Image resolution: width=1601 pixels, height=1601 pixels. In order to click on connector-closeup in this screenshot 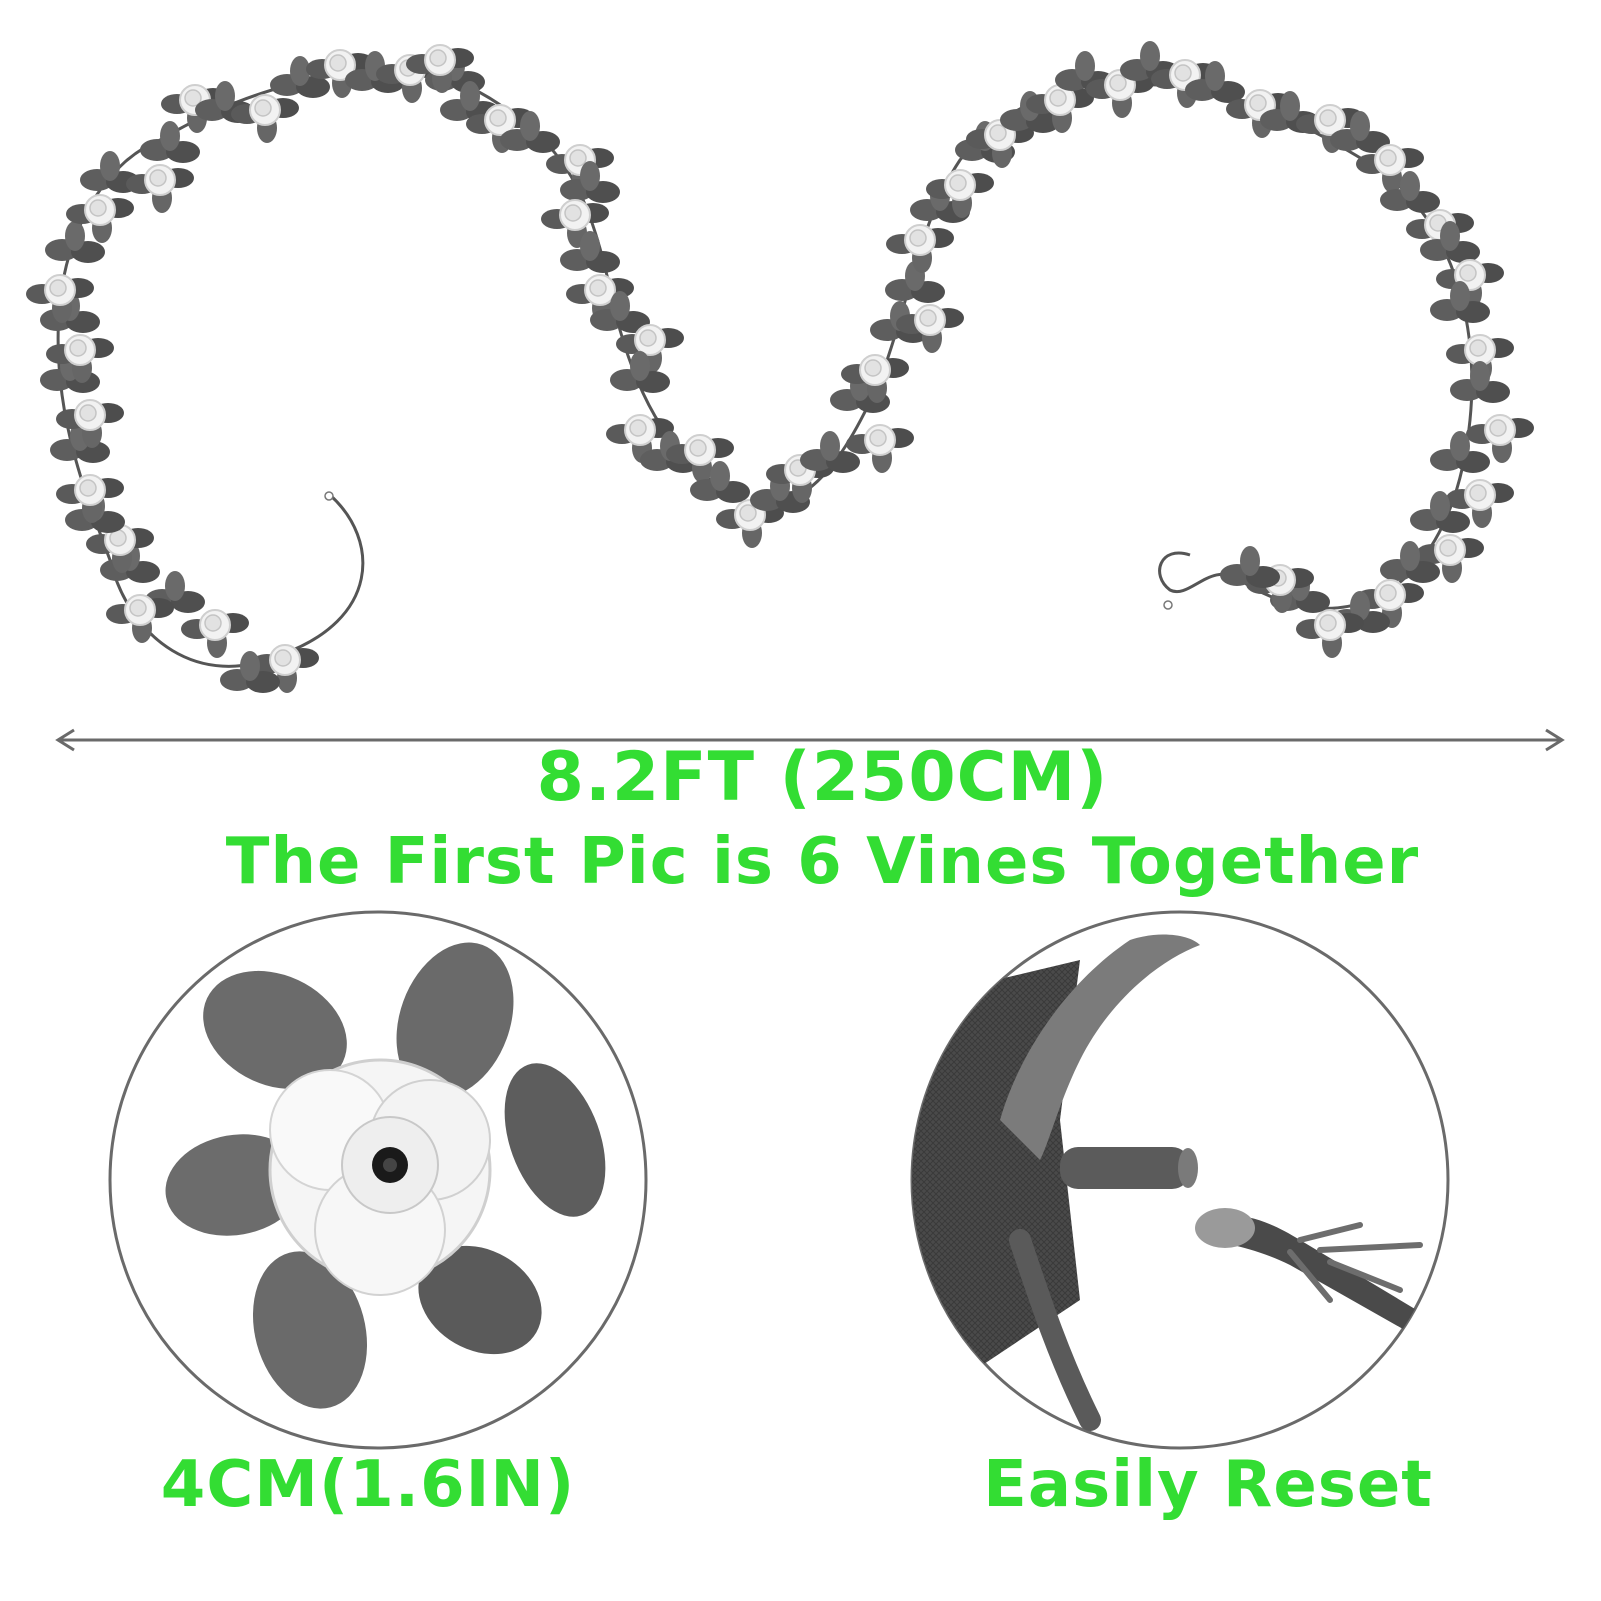, I will do `click(1180, 1180)`.